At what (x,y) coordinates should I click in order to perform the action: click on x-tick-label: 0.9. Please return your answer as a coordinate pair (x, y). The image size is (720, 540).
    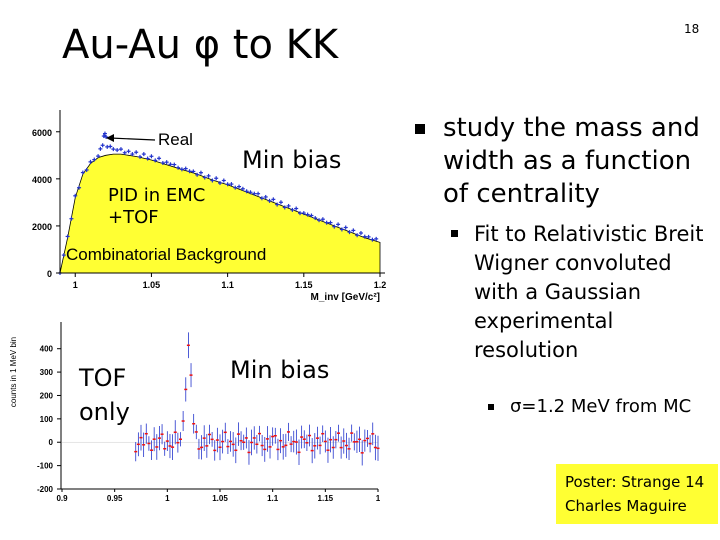
    Looking at the image, I should click on (62, 498).